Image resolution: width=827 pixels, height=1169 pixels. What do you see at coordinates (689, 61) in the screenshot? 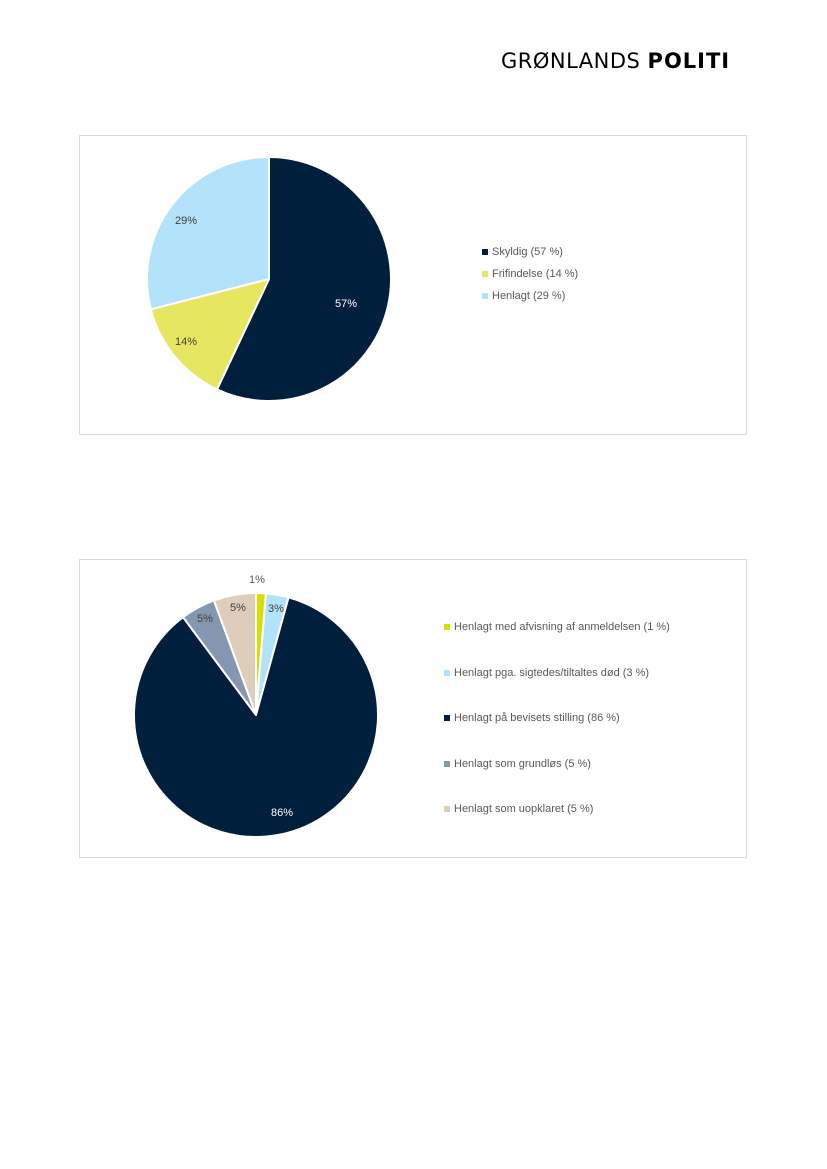
I see `logo-text-bold: POLITI` at bounding box center [689, 61].